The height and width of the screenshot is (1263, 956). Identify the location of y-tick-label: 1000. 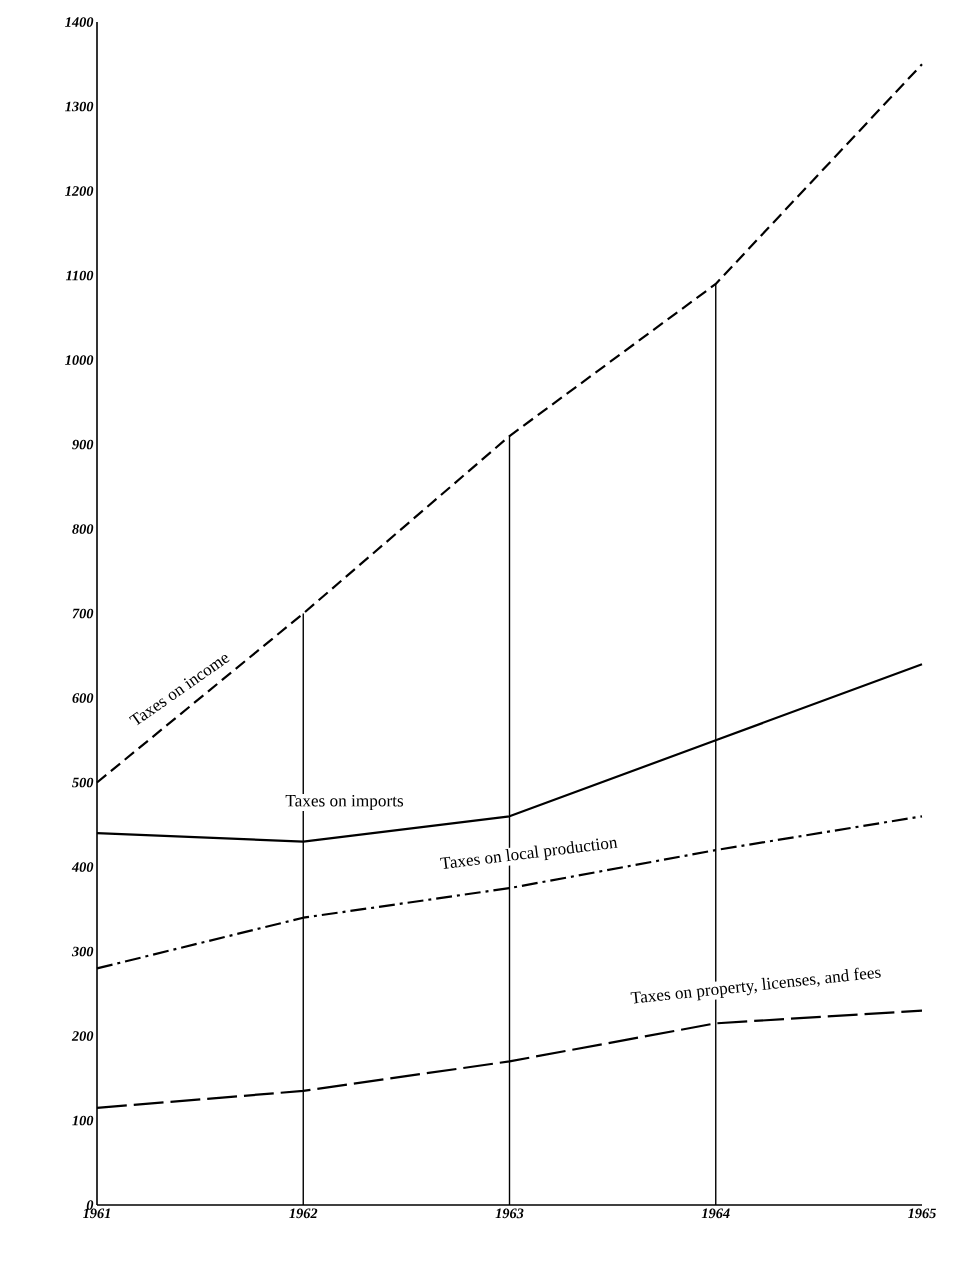
(79, 360).